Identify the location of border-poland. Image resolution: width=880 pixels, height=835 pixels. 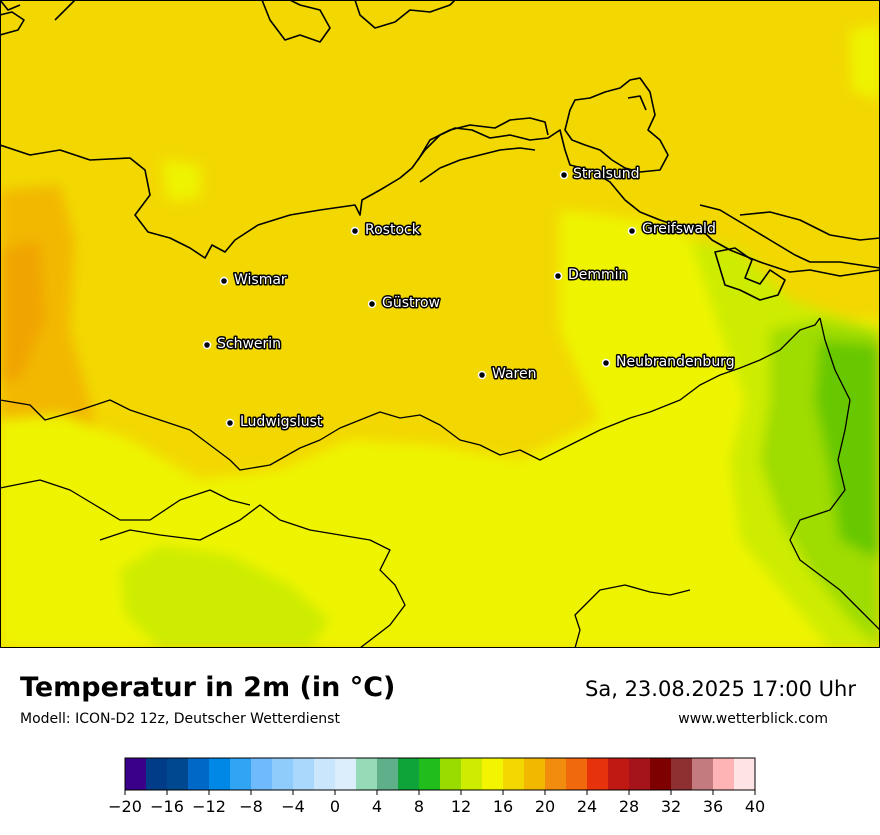
(834, 474).